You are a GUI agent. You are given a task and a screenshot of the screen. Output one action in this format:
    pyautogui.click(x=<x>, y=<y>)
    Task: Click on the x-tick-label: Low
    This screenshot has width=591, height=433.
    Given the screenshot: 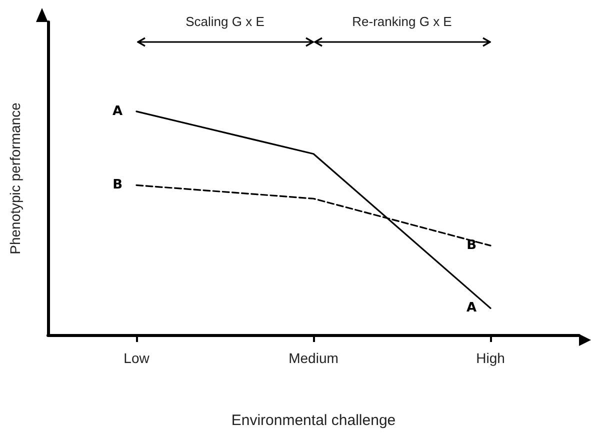 What is the action you would take?
    pyautogui.click(x=137, y=358)
    